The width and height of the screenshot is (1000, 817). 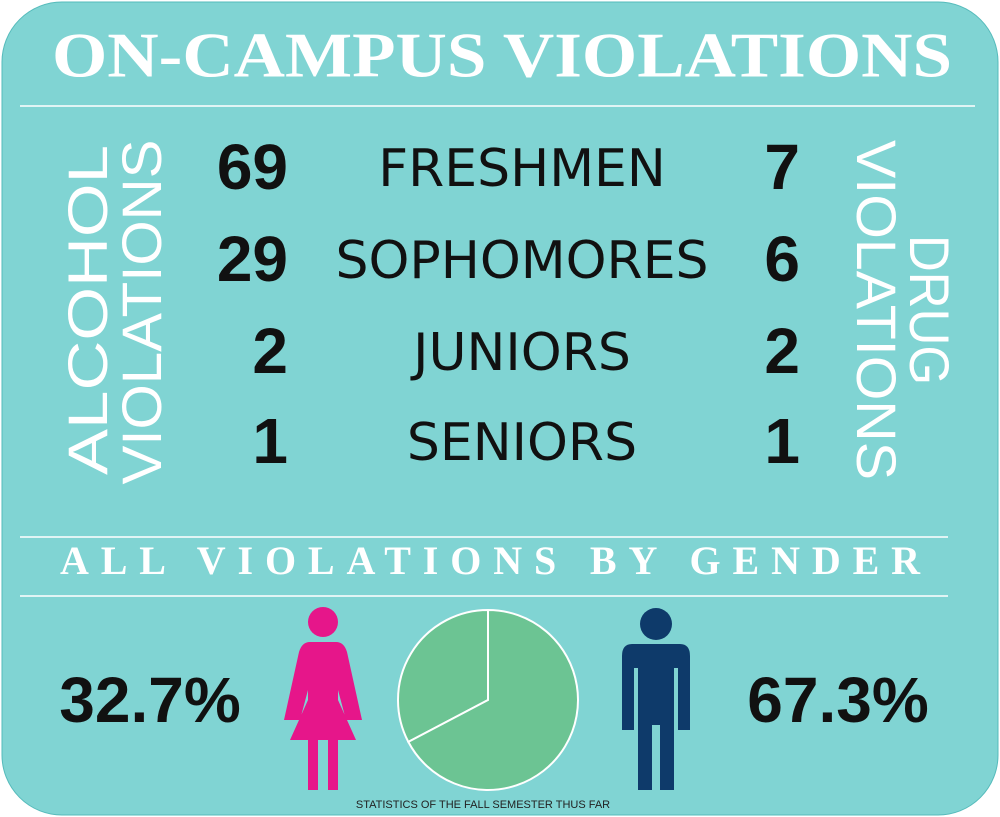 What do you see at coordinates (522, 443) in the screenshot?
I see `class-name: SENIORS` at bounding box center [522, 443].